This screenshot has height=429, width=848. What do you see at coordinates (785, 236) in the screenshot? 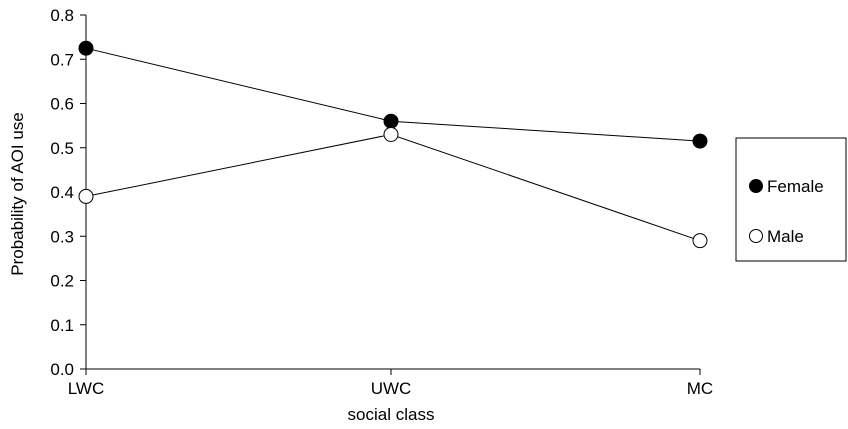
I see `legend-label-male: Male` at bounding box center [785, 236].